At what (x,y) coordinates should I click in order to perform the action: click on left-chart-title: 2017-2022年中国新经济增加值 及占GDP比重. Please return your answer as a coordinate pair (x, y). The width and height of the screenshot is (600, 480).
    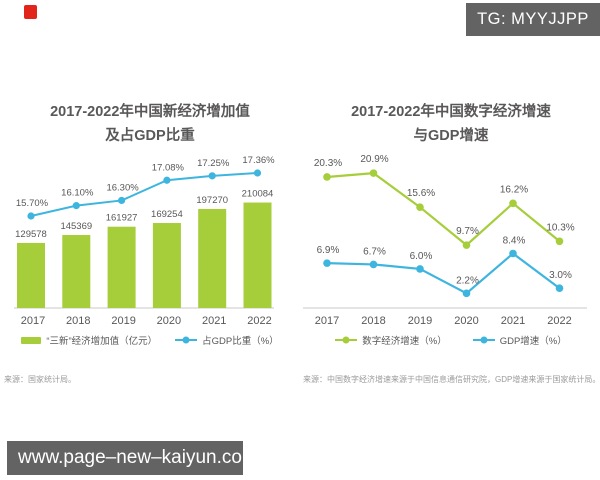
    Looking at the image, I should click on (150, 124).